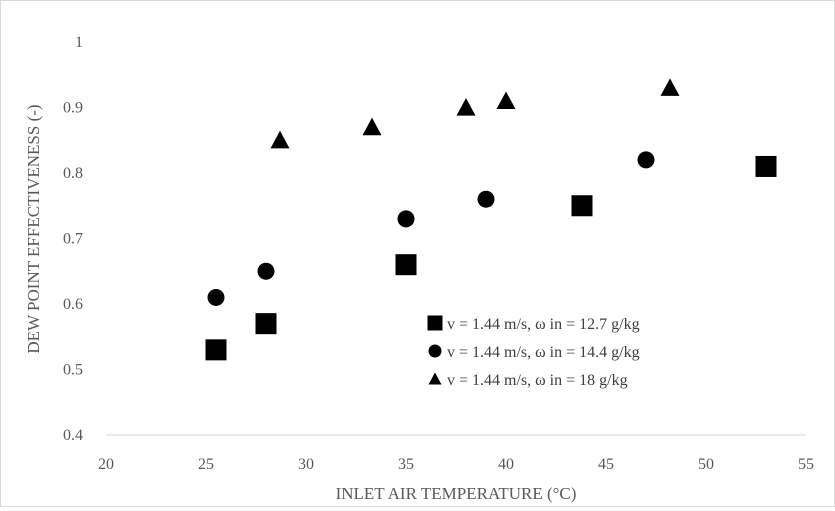 This screenshot has width=835, height=511. What do you see at coordinates (73, 173) in the screenshot?
I see `y-tick-label: 0.8` at bounding box center [73, 173].